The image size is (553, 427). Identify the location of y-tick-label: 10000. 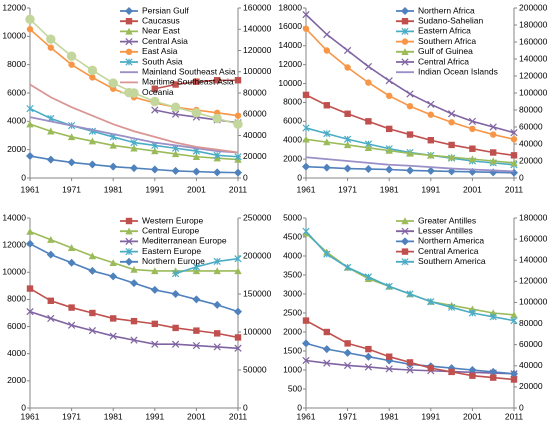
(290, 83).